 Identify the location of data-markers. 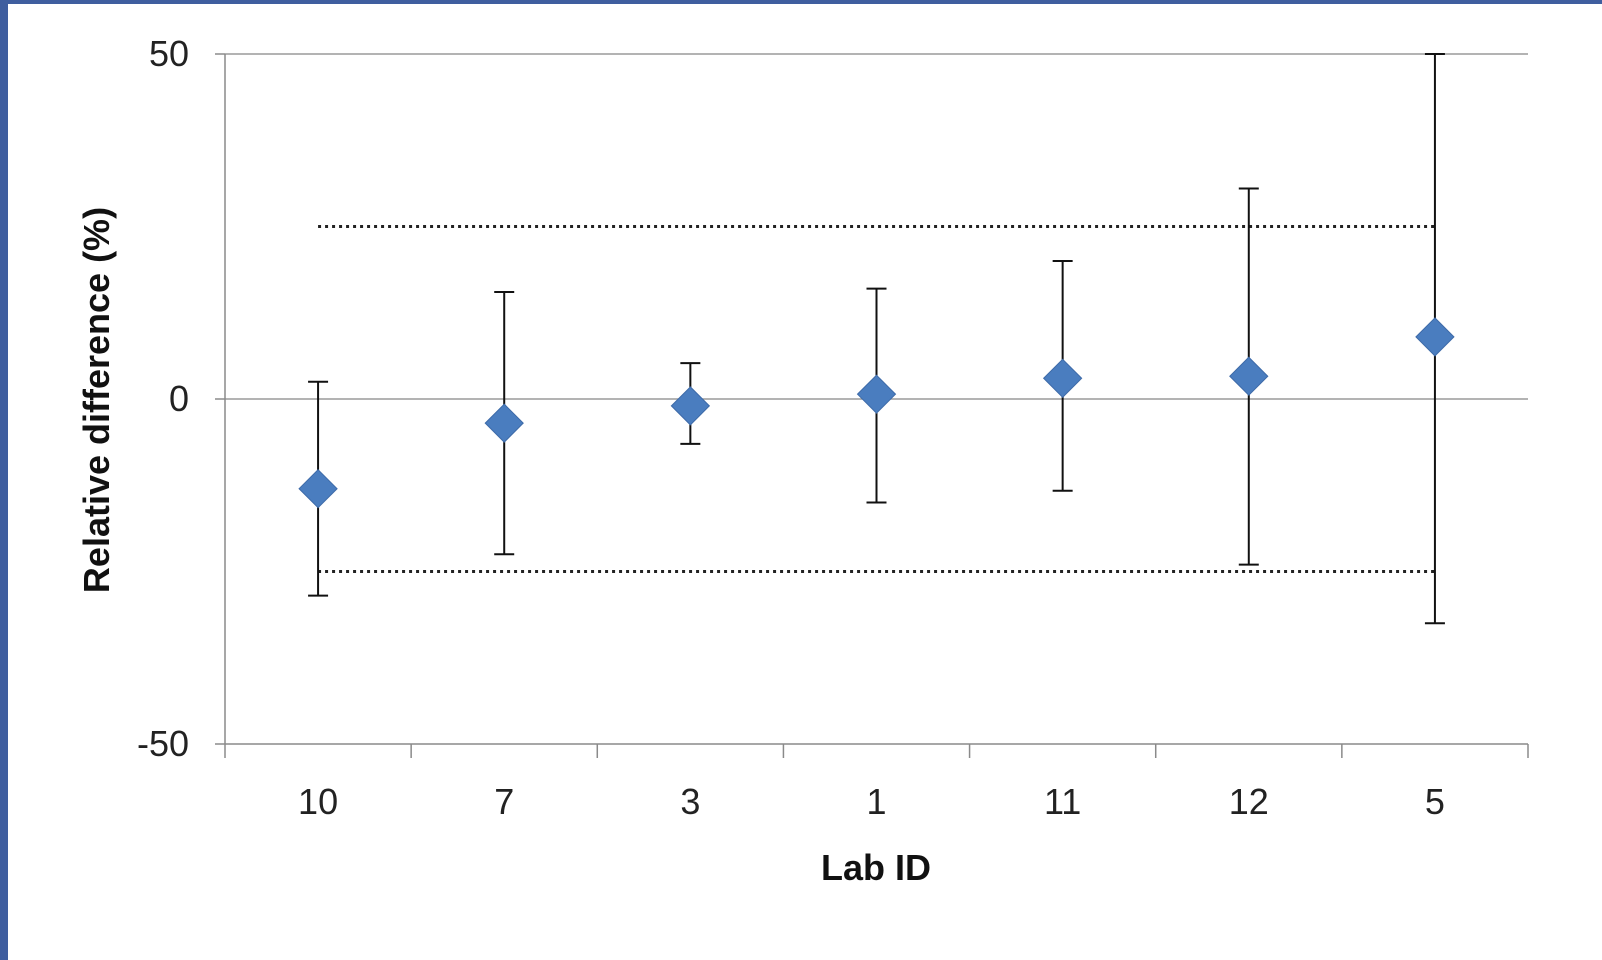
(876, 413).